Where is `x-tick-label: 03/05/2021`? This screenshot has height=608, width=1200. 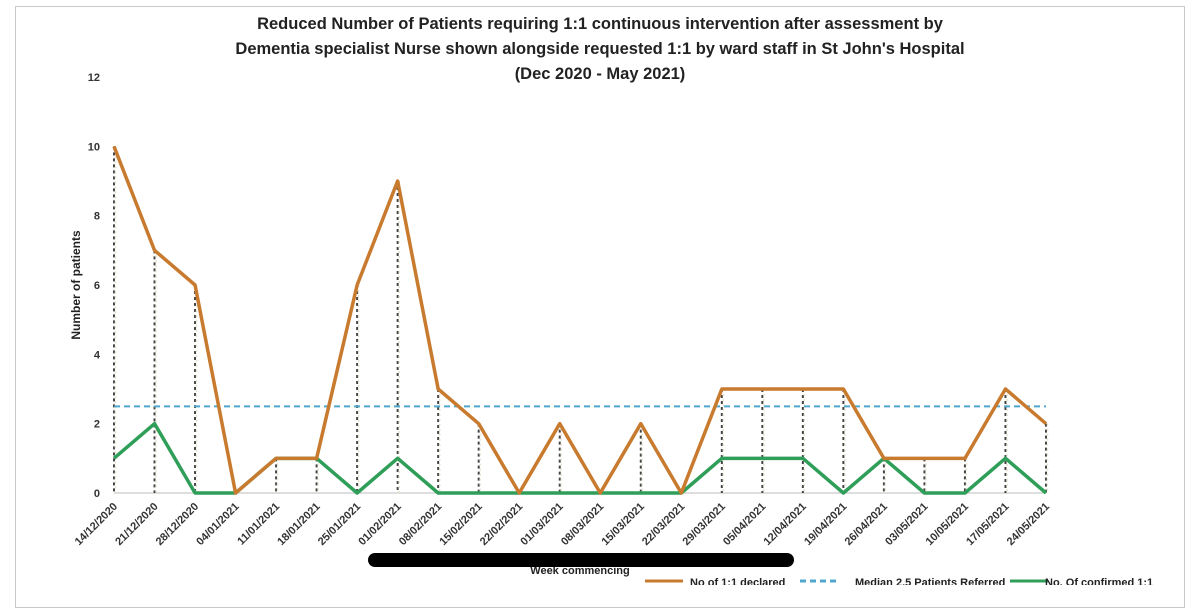
x-tick-label: 03/05/2021 is located at coordinates (906, 524).